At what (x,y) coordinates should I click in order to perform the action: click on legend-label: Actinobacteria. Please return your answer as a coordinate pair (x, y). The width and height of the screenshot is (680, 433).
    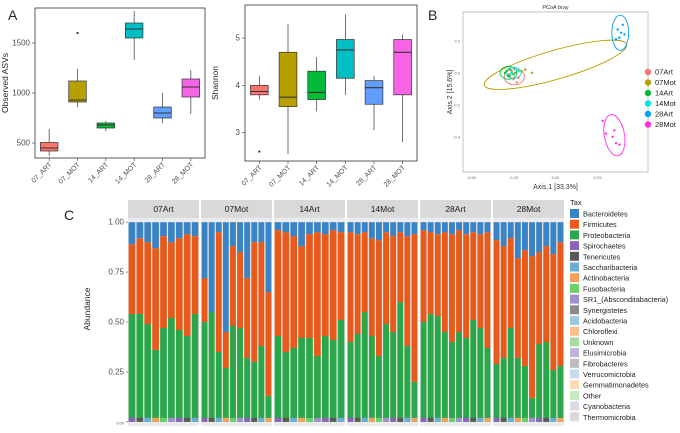
    Looking at the image, I should click on (606, 278).